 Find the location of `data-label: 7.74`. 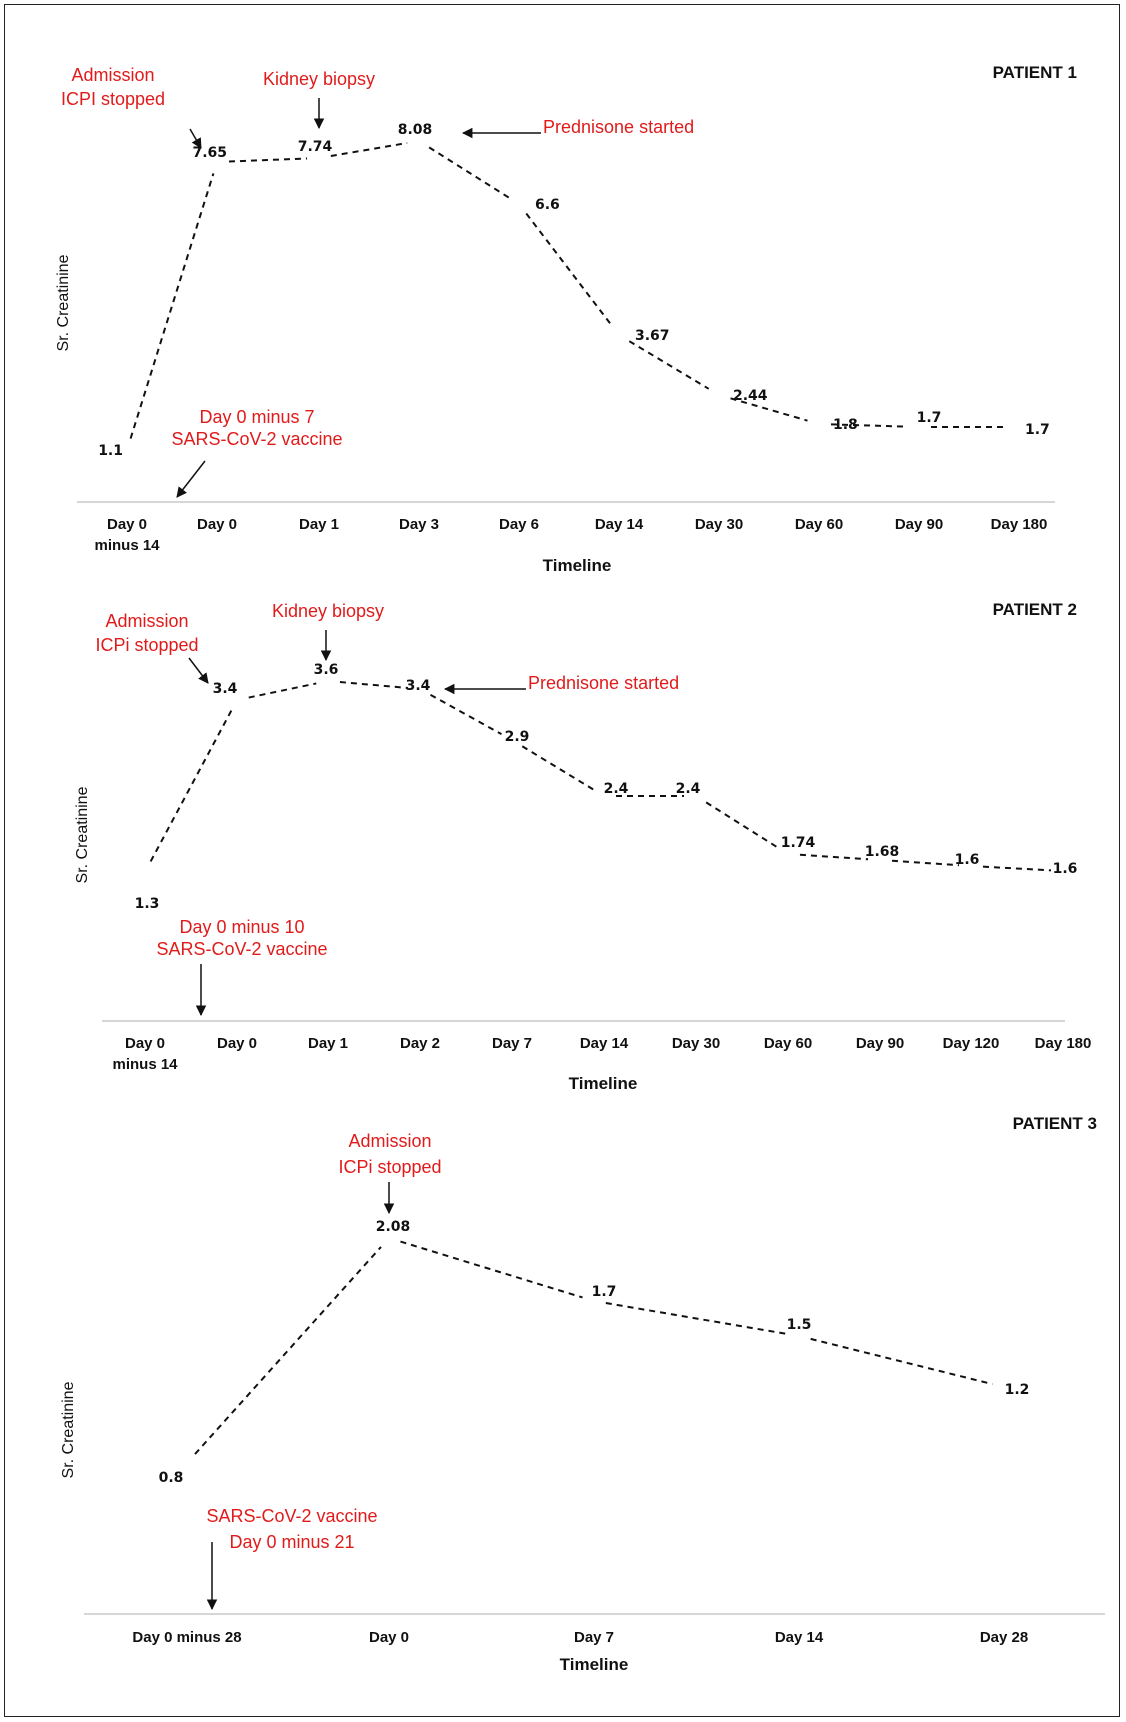

data-label: 7.74 is located at coordinates (315, 147).